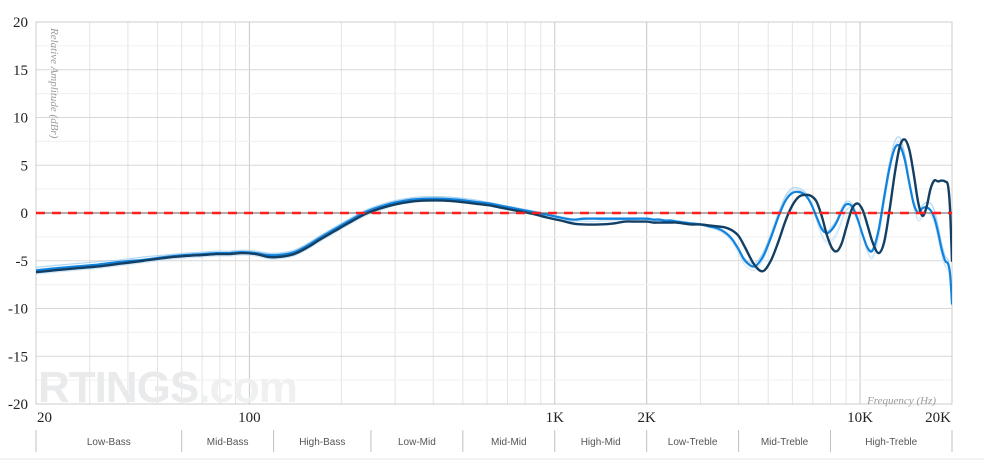 The width and height of the screenshot is (984, 466). Describe the element at coordinates (44, 418) in the screenshot. I see `x-tick-label: 20` at that location.